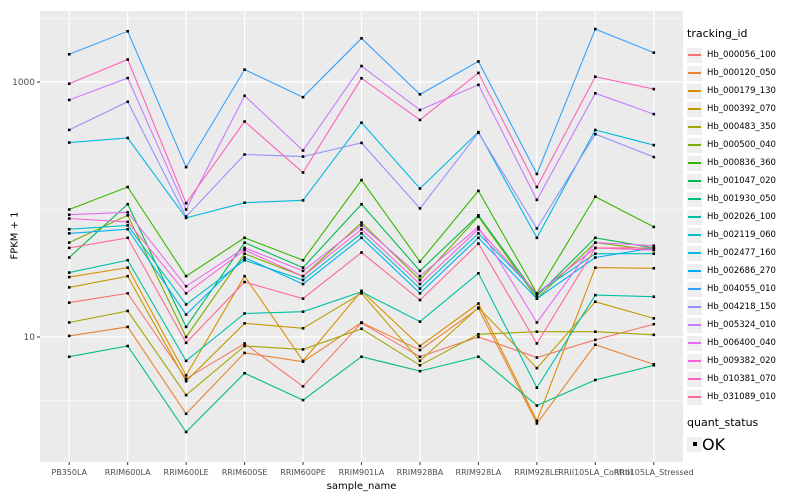 This screenshot has width=800, height=500. Describe the element at coordinates (714, 444) in the screenshot. I see `quant-status-label: OK` at that location.